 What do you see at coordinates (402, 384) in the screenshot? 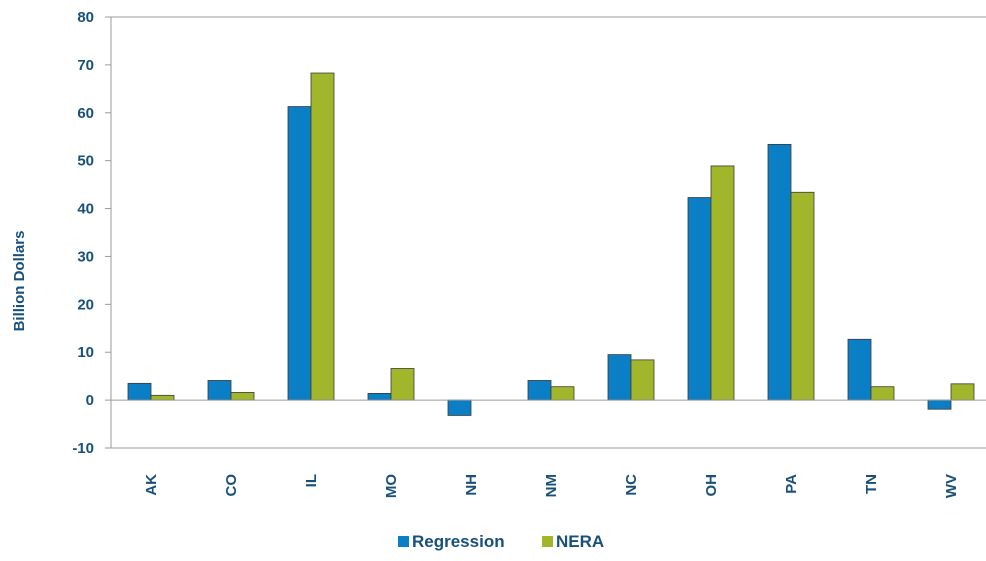
I see `bar-nera-mo` at bounding box center [402, 384].